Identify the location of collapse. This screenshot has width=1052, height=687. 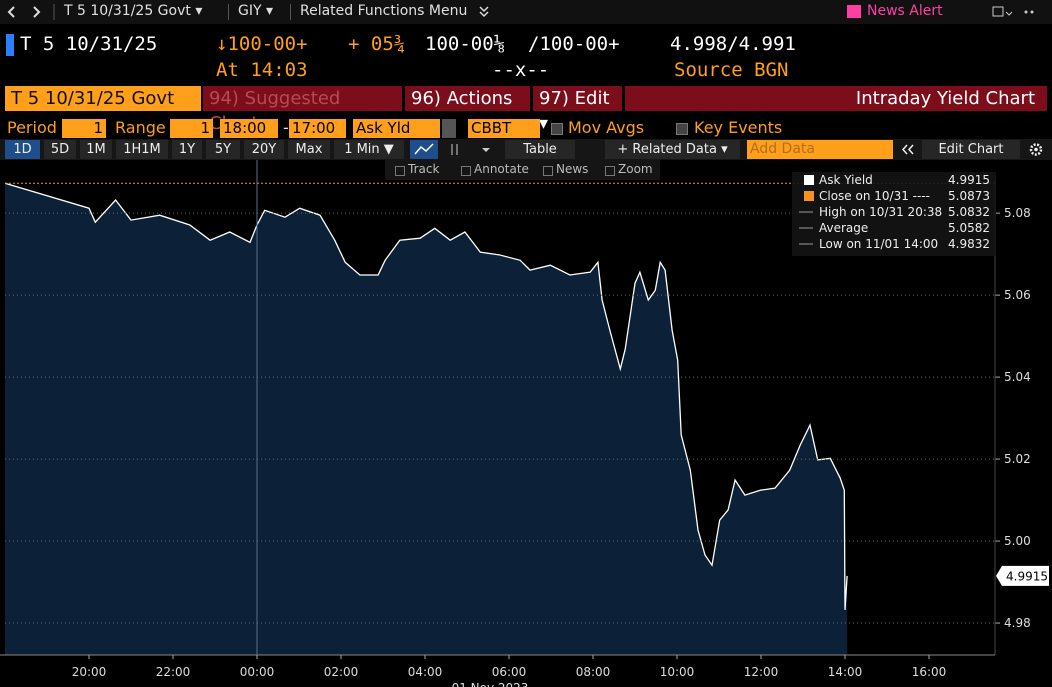
(908, 149).